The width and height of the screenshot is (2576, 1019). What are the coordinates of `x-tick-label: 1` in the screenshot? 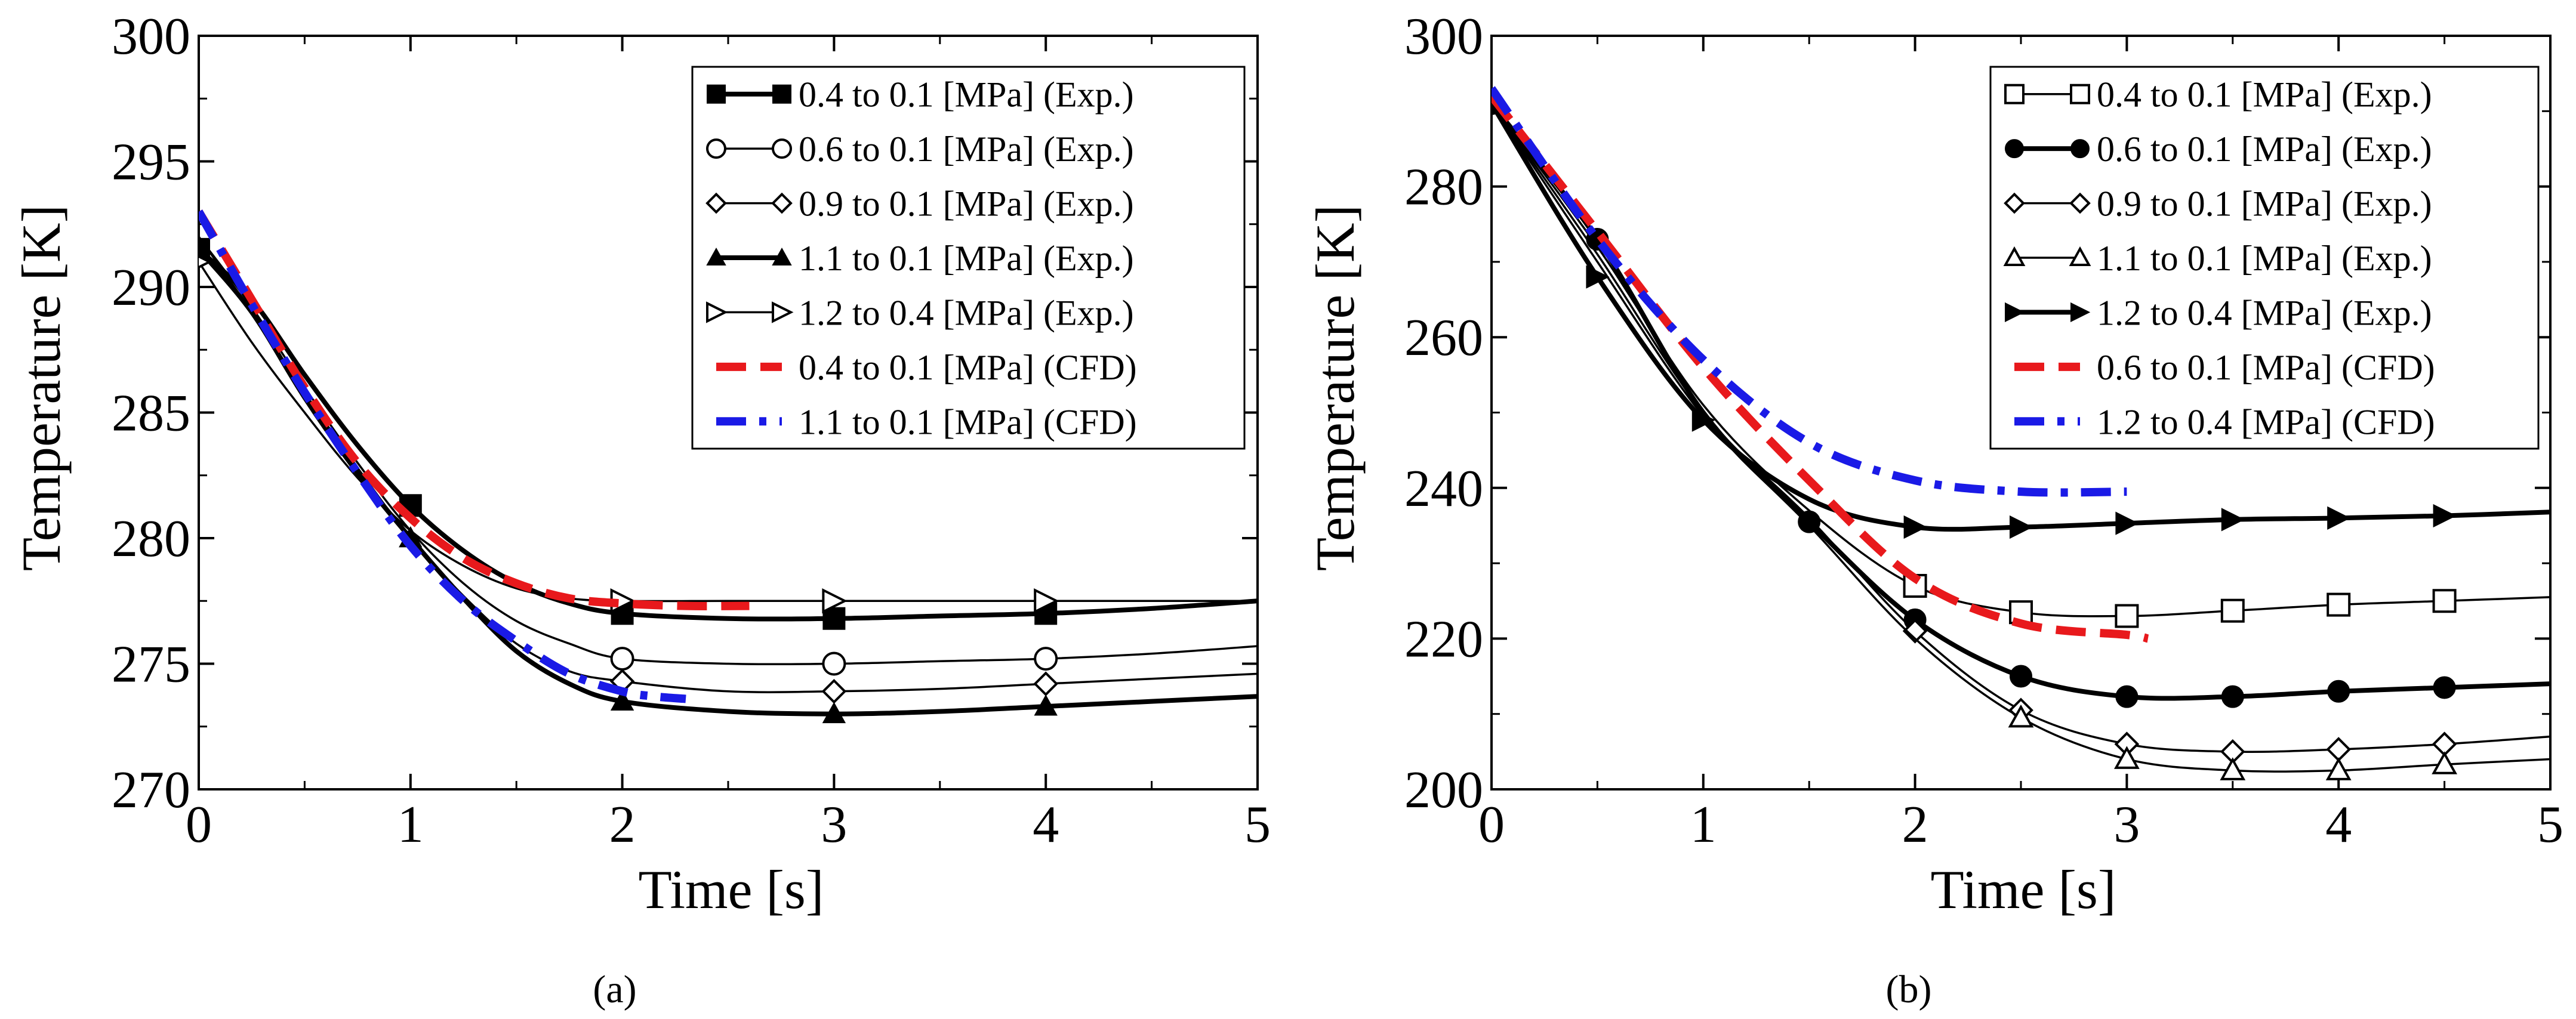 It's located at (1703, 825).